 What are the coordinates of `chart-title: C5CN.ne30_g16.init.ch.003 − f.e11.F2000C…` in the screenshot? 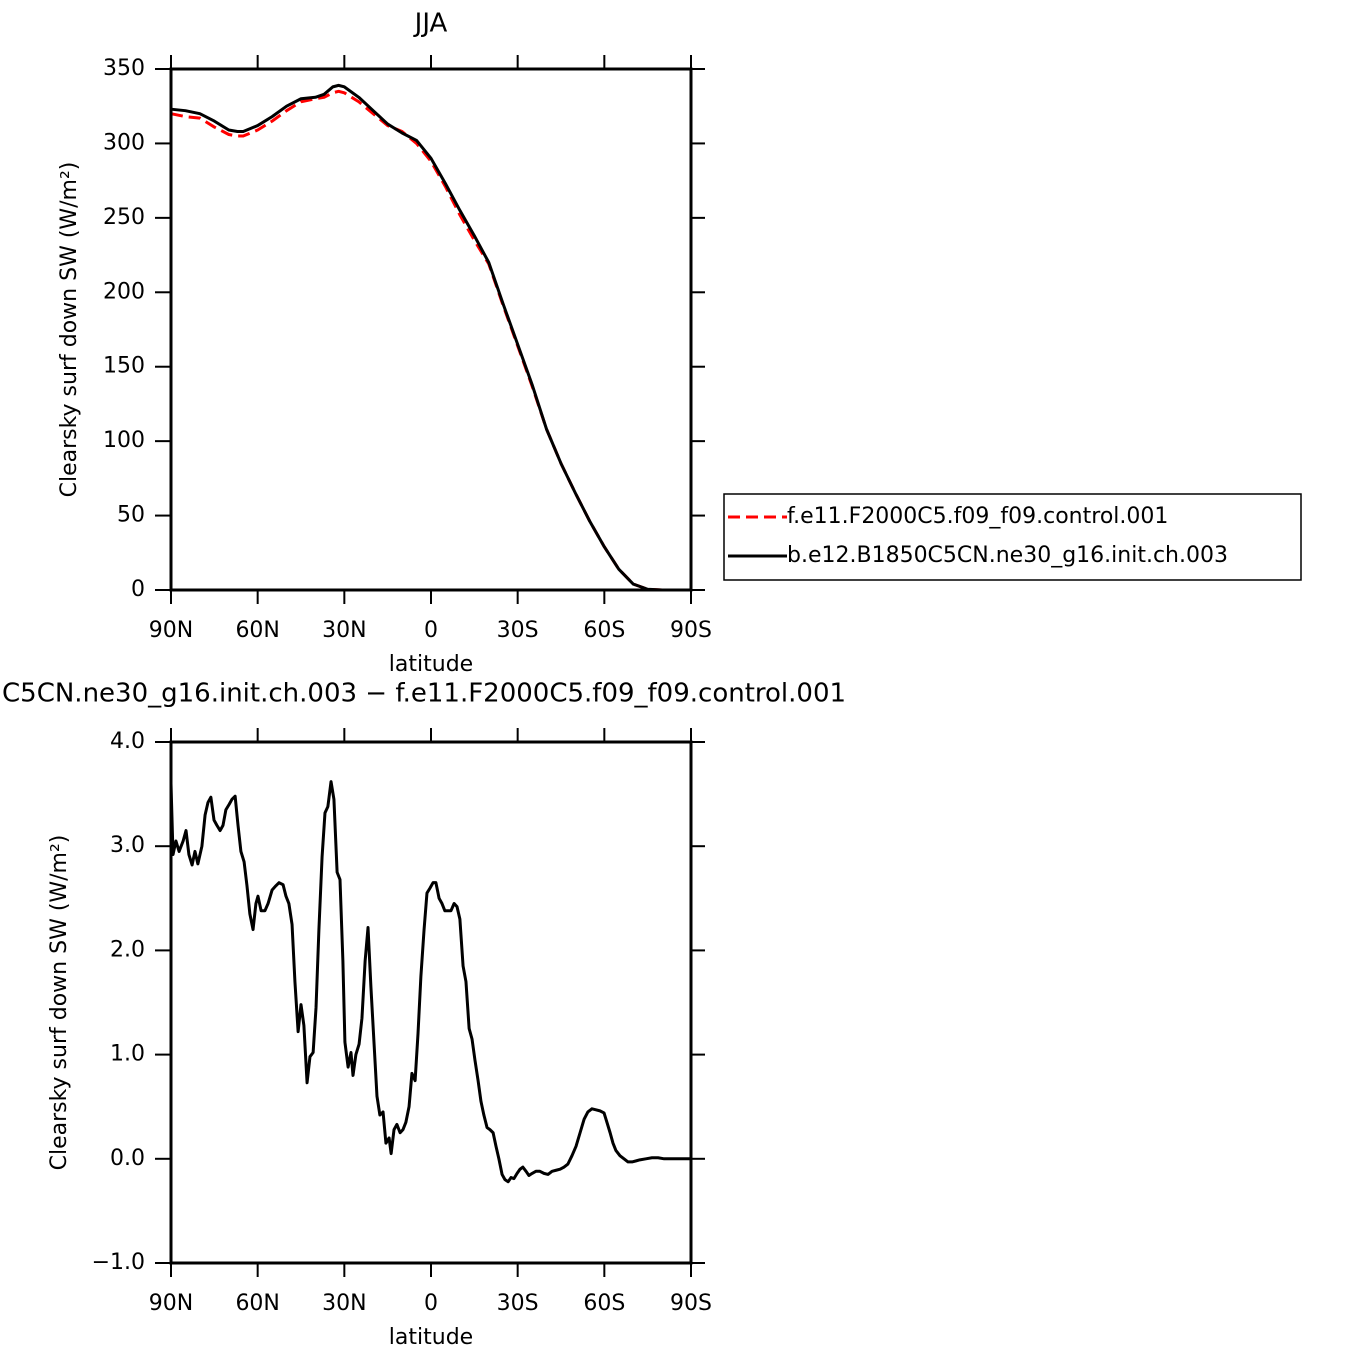 It's located at (424, 694).